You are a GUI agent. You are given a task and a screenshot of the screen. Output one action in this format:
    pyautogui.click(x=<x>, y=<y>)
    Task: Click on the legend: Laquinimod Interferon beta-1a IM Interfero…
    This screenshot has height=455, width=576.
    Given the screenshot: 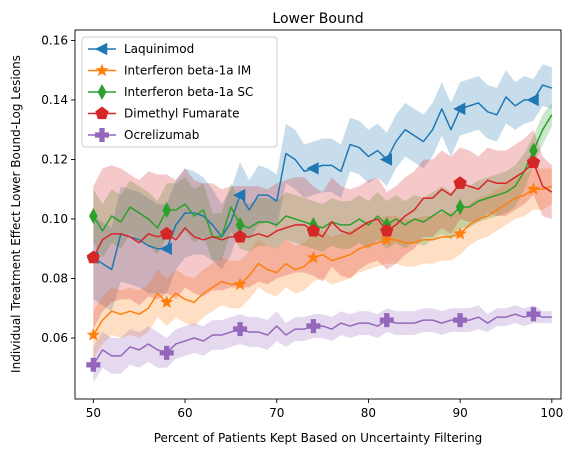 What is the action you would take?
    pyautogui.click(x=179, y=92)
    